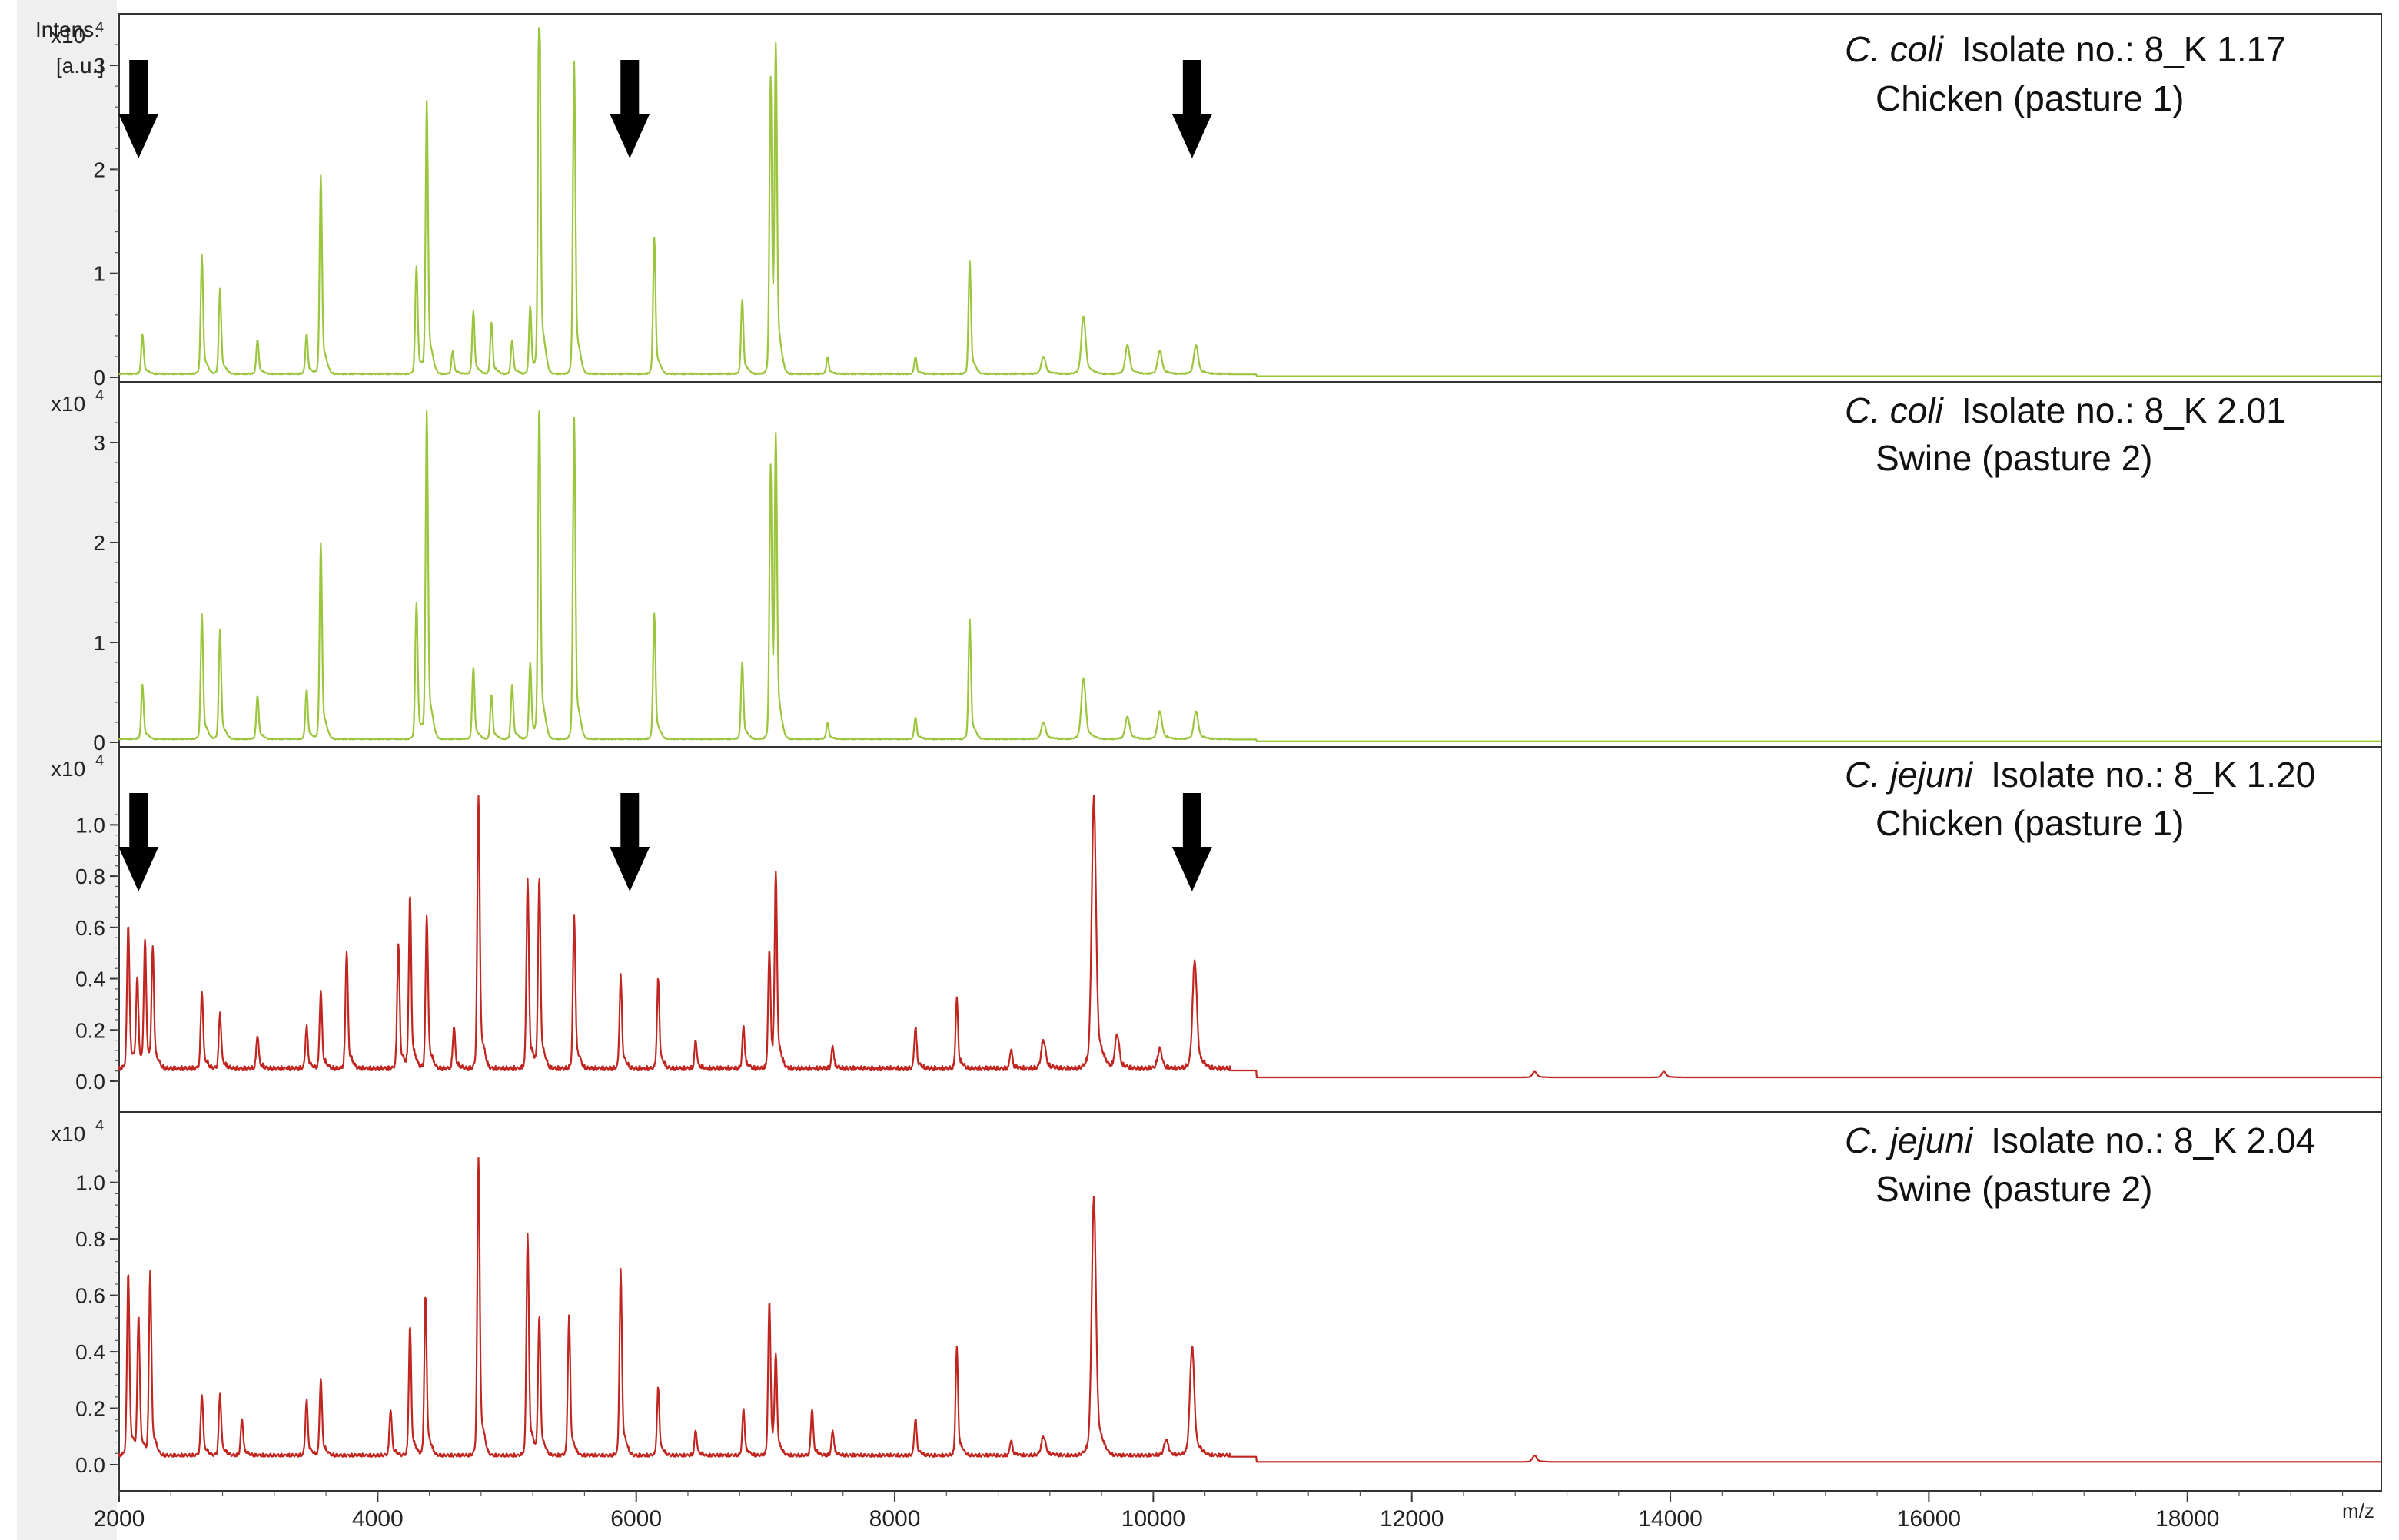  I want to click on isolate-id: Isolate no.: 8_K 1.17, so click(2124, 49).